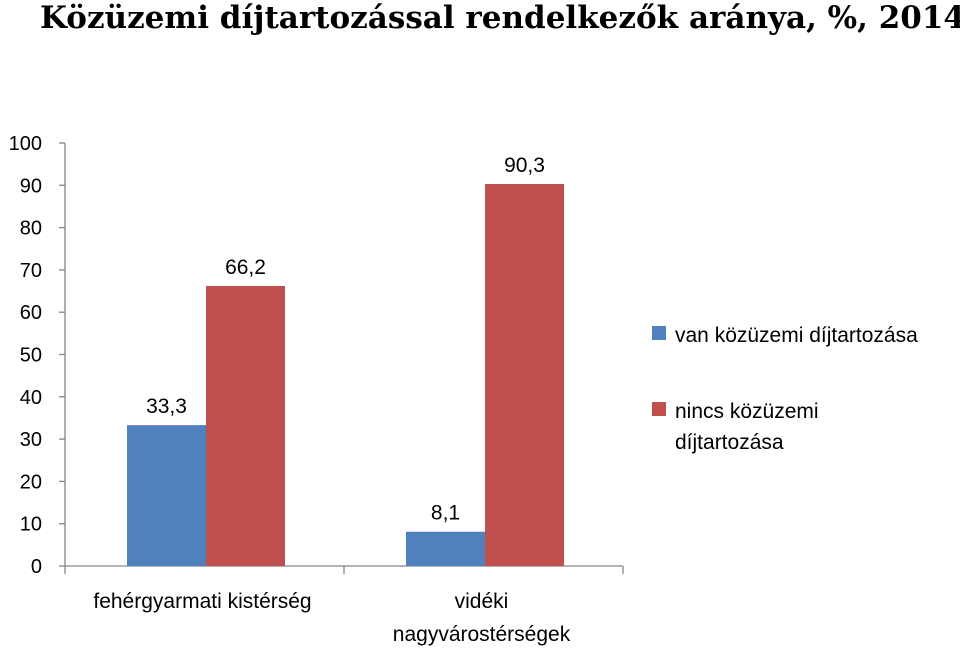 The image size is (960, 651). What do you see at coordinates (31, 313) in the screenshot?
I see `y-tick-label: 60` at bounding box center [31, 313].